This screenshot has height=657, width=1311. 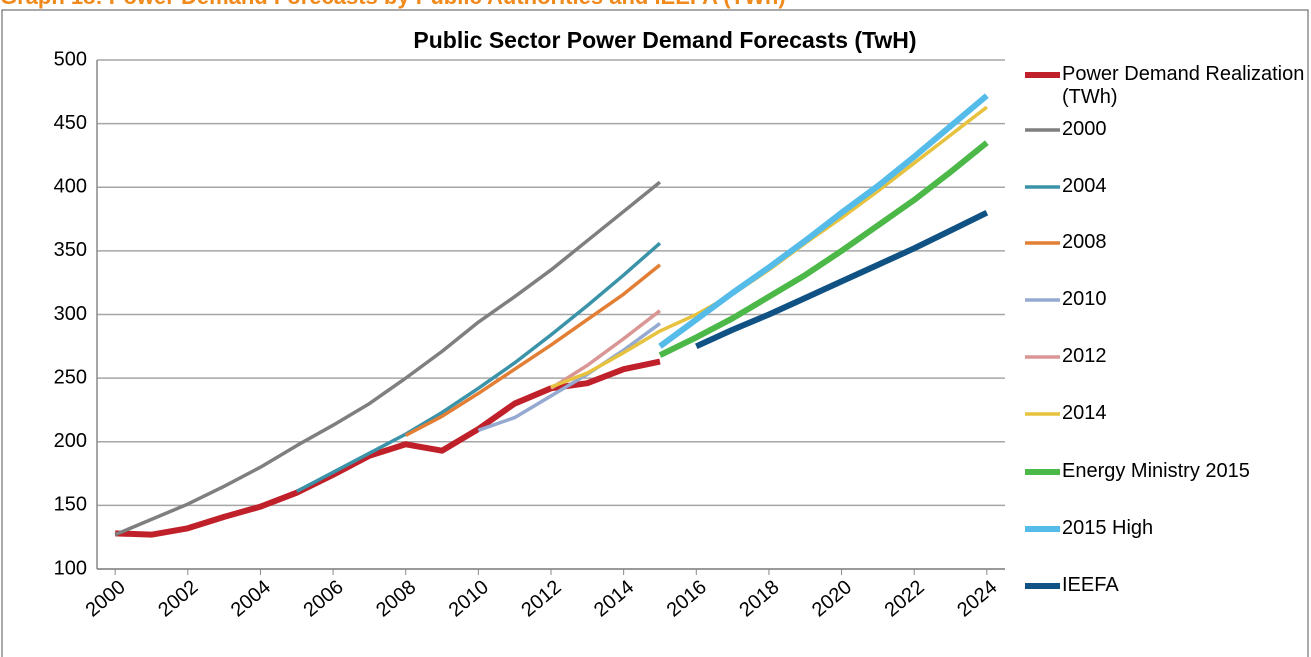 I want to click on x-tick-label: 2004, so click(x=251, y=598).